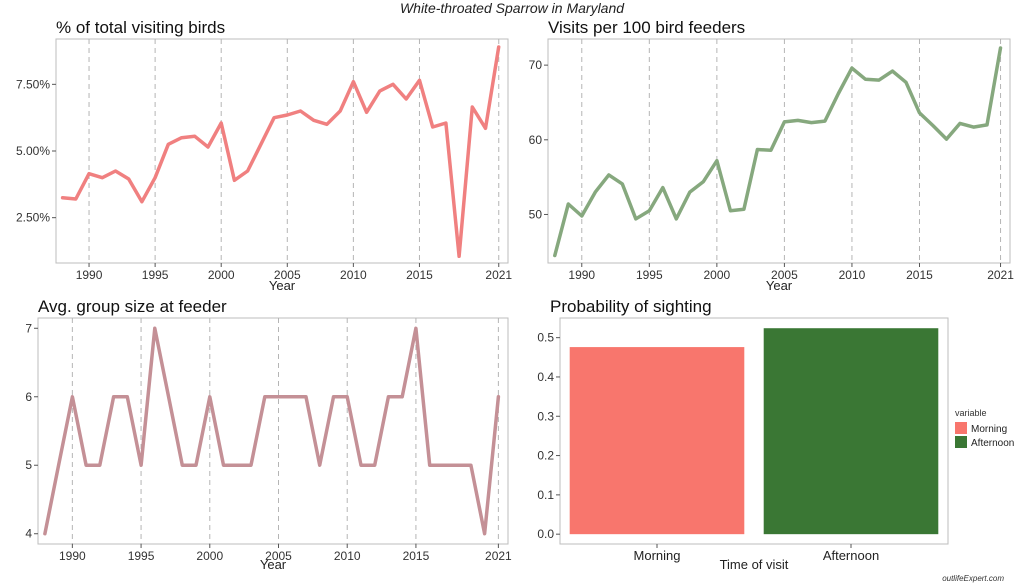 Image resolution: width=1024 pixels, height=585 pixels. What do you see at coordinates (33, 218) in the screenshot?
I see `y-tick-label: 2.50%` at bounding box center [33, 218].